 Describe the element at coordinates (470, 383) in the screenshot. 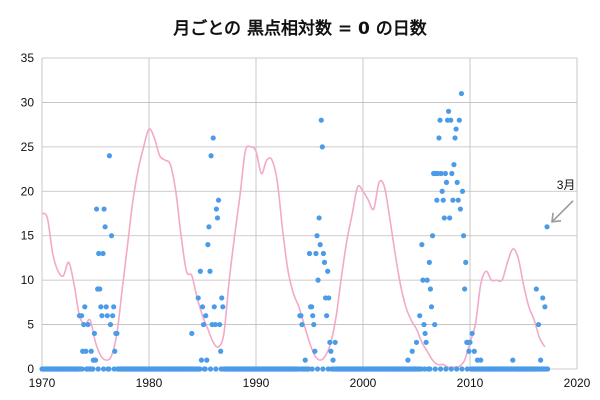

I see `x-tick-label: 2010` at that location.